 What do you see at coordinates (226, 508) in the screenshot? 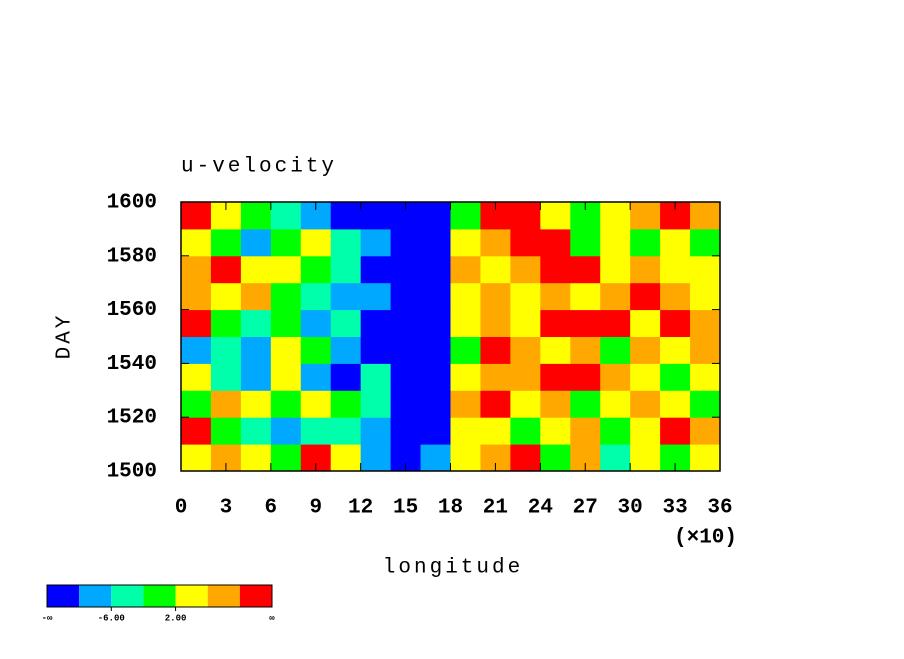
I see `x-tick-label: 3` at bounding box center [226, 508].